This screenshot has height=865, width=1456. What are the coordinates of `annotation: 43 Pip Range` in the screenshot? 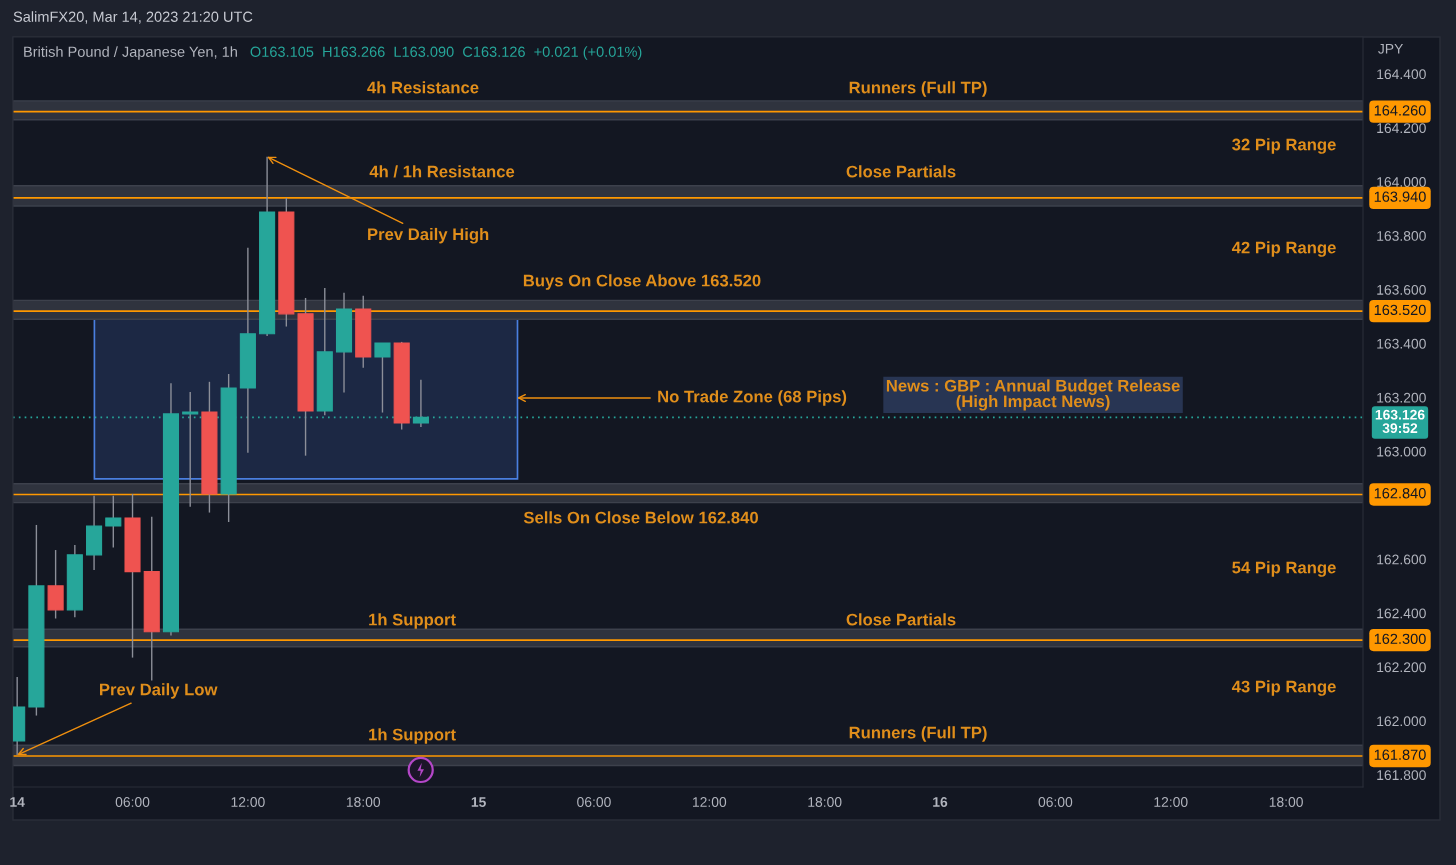 It's located at (1283, 688).